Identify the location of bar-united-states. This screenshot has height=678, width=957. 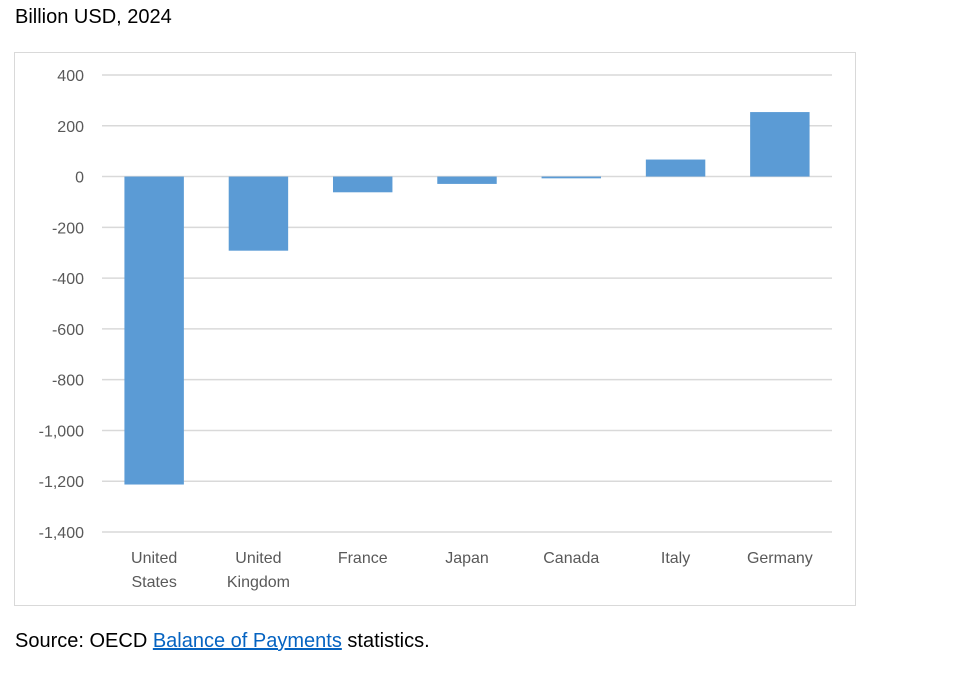
(154, 330).